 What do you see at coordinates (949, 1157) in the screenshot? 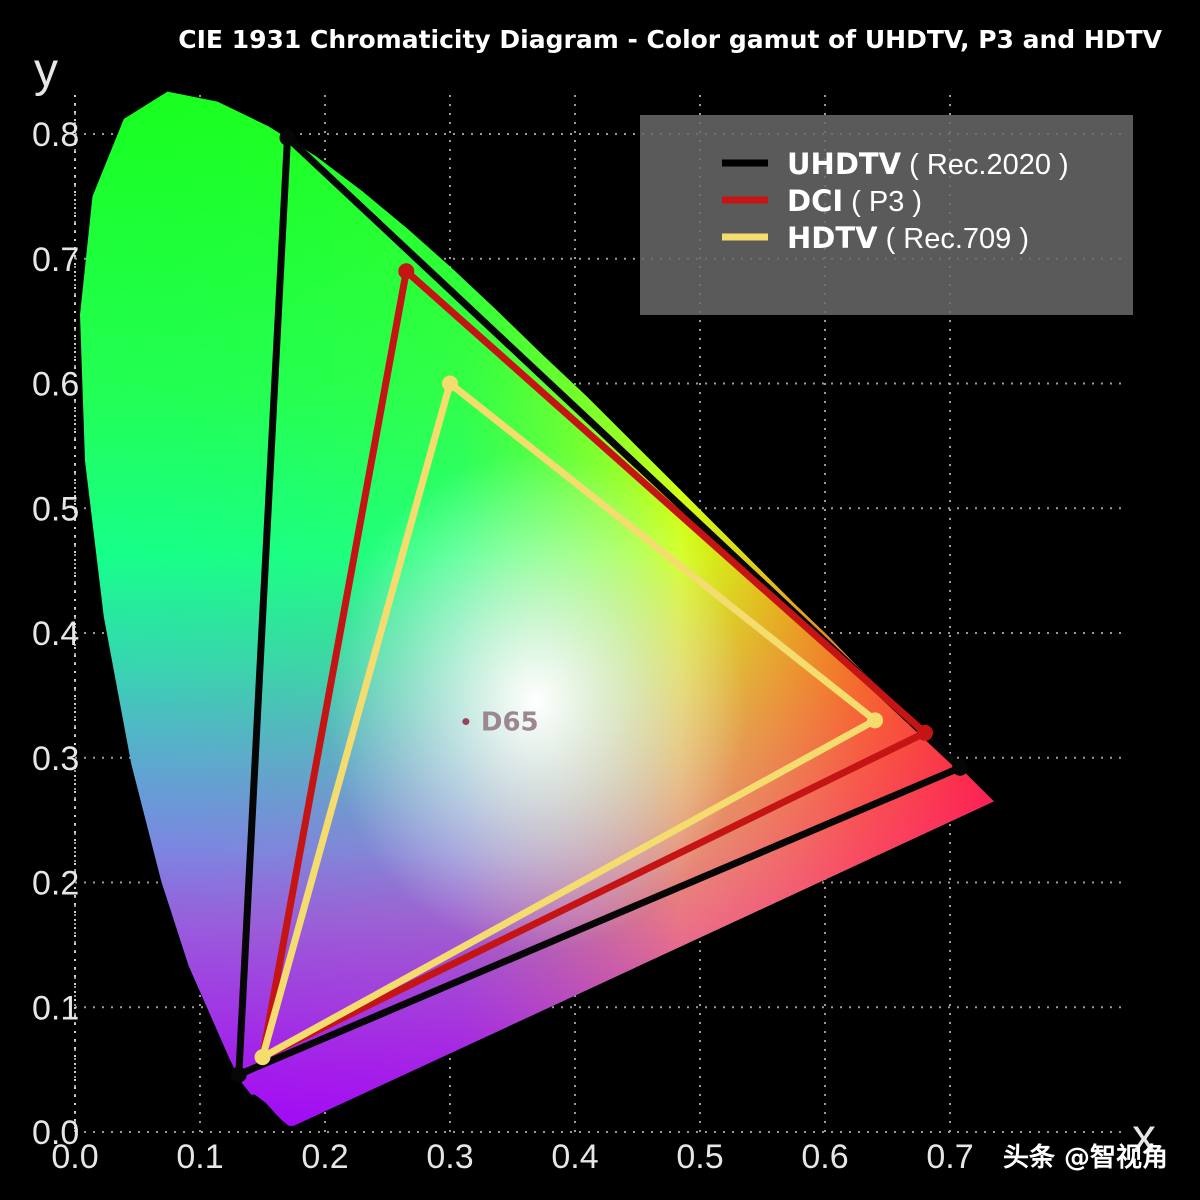
I see `x-tick-label: 0.7` at bounding box center [949, 1157].